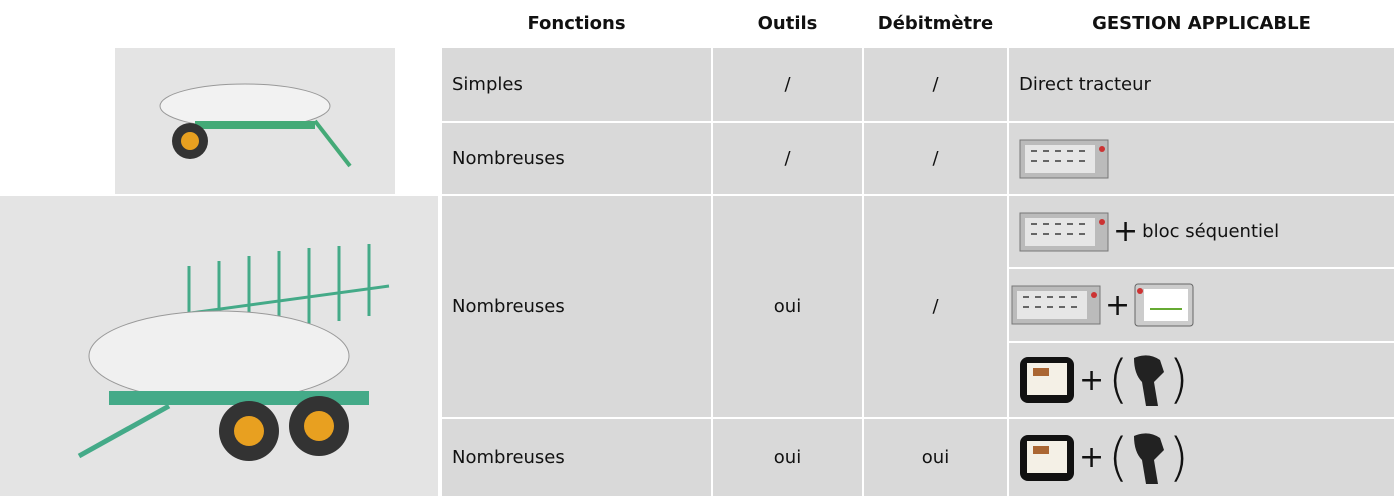  I want to click on tanker-image, so click(255, 121).